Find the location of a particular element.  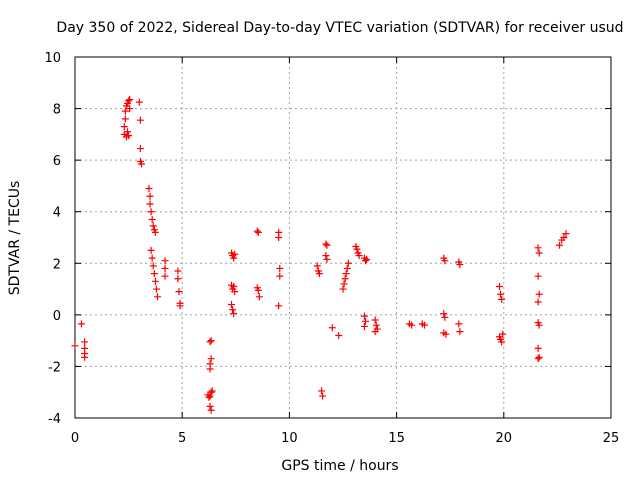

y-tick-label: 0 is located at coordinates (57, 316).